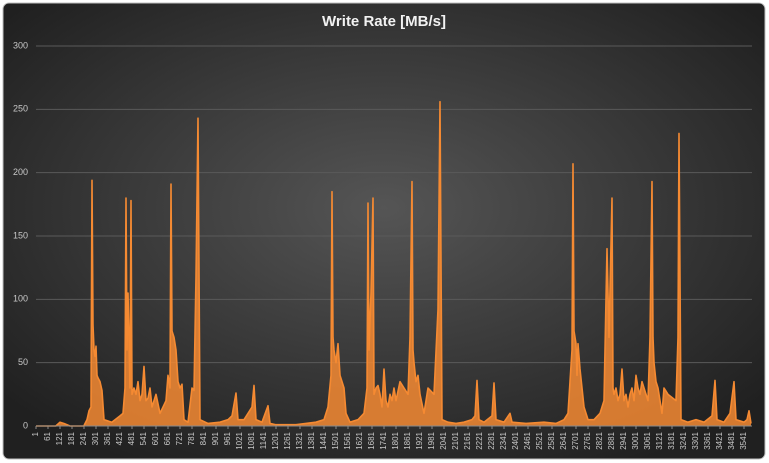  What do you see at coordinates (384, 21) in the screenshot?
I see `chart-title: Write Rate [MB/s]` at bounding box center [384, 21].